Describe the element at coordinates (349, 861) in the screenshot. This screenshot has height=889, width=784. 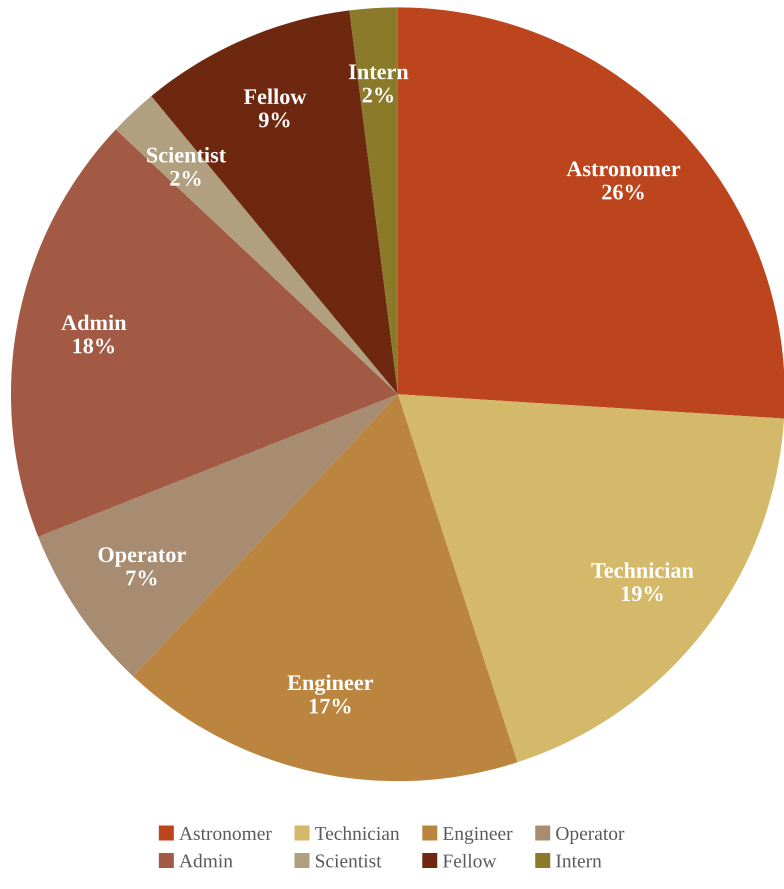
I see `legend-label: Scientist` at that location.